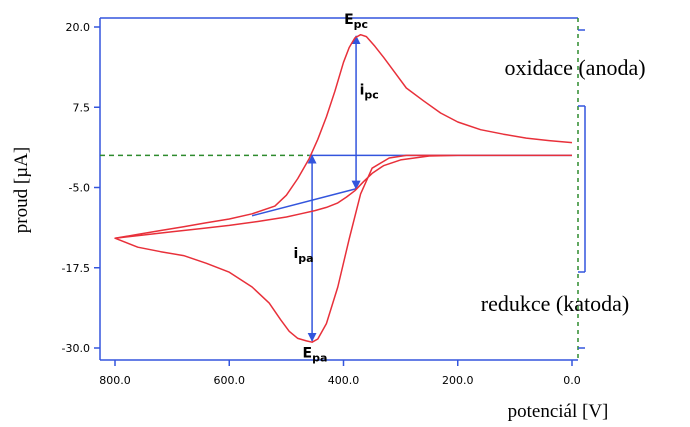 The width and height of the screenshot is (690, 427). I want to click on y-tick-label: 20.0, so click(78, 27).